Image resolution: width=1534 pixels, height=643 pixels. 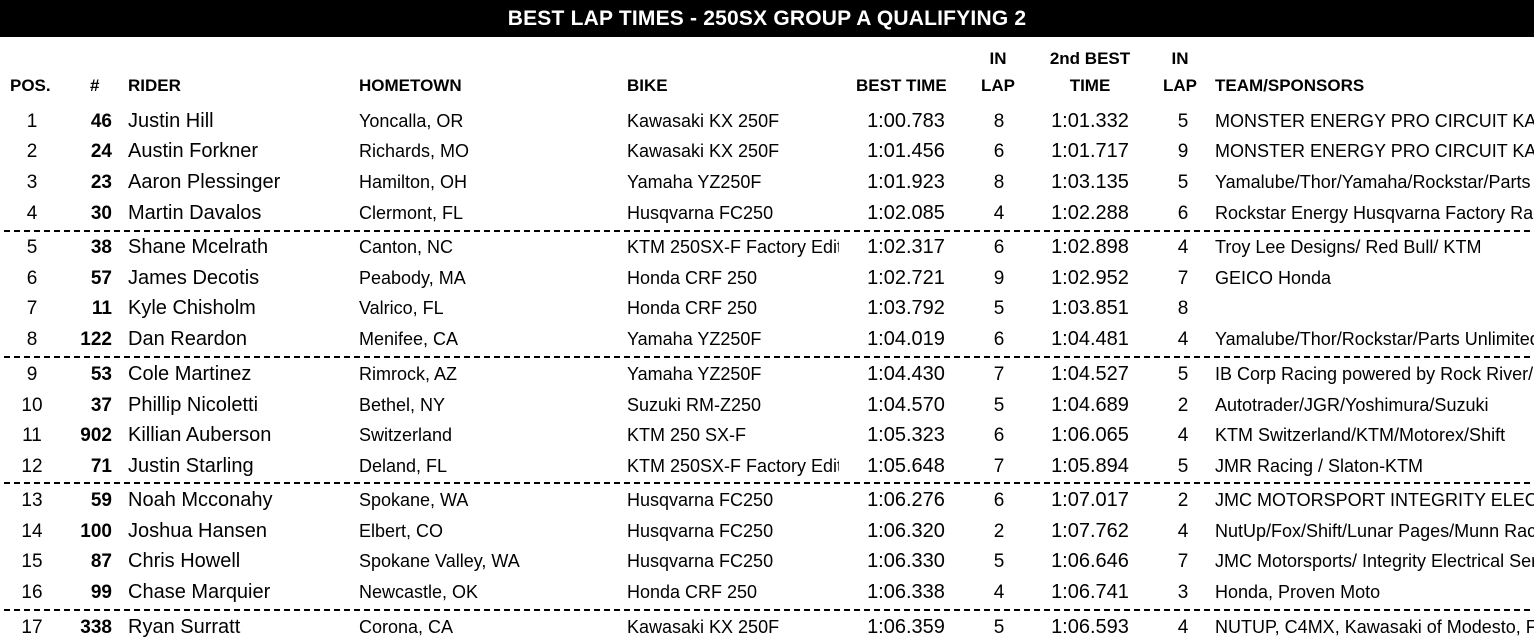 I want to click on position-cell: 1, so click(x=32, y=121).